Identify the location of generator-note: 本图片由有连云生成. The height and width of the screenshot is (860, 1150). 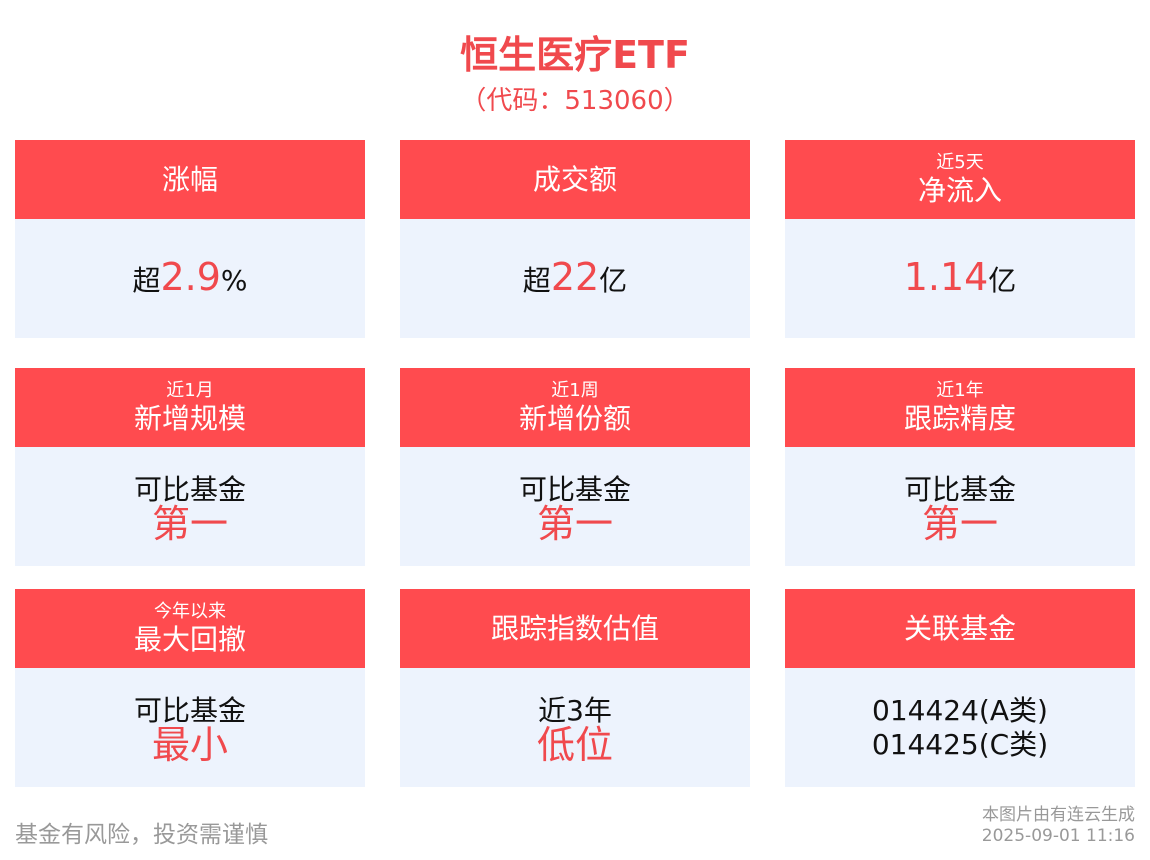
(1058, 815).